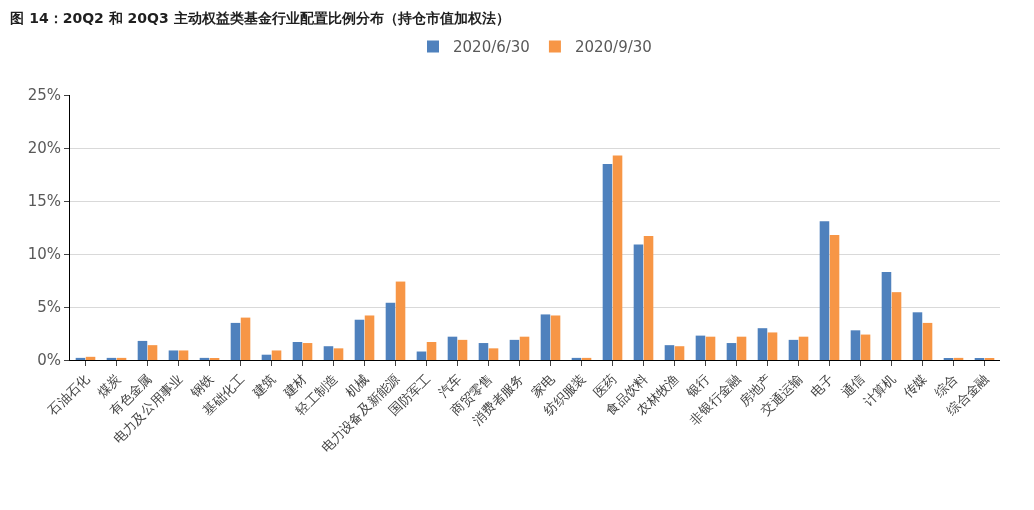  What do you see at coordinates (44, 254) in the screenshot?
I see `y-tick-label: 10%` at bounding box center [44, 254].